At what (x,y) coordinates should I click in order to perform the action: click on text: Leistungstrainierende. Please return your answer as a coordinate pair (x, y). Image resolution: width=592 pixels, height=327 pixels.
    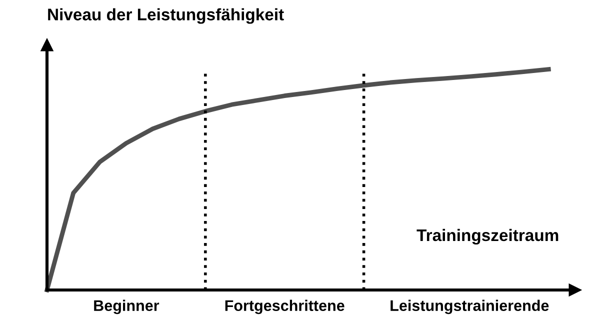
    Looking at the image, I should click on (469, 307).